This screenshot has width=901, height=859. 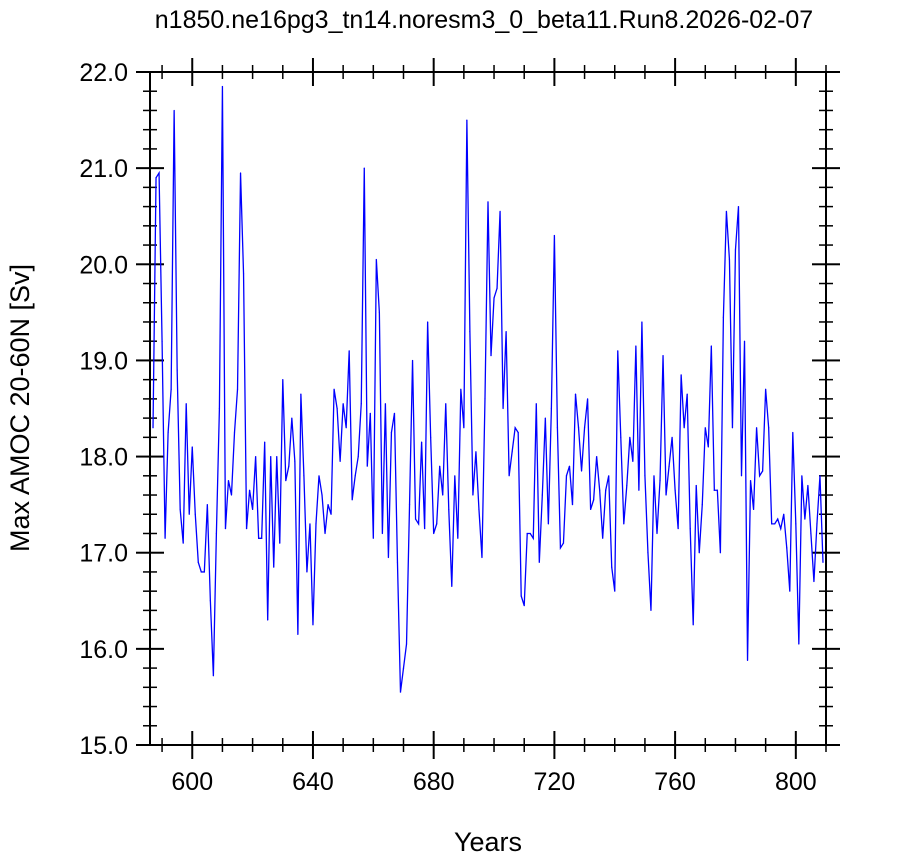 What do you see at coordinates (103, 361) in the screenshot?
I see `y-tick-label: 19.0` at bounding box center [103, 361].